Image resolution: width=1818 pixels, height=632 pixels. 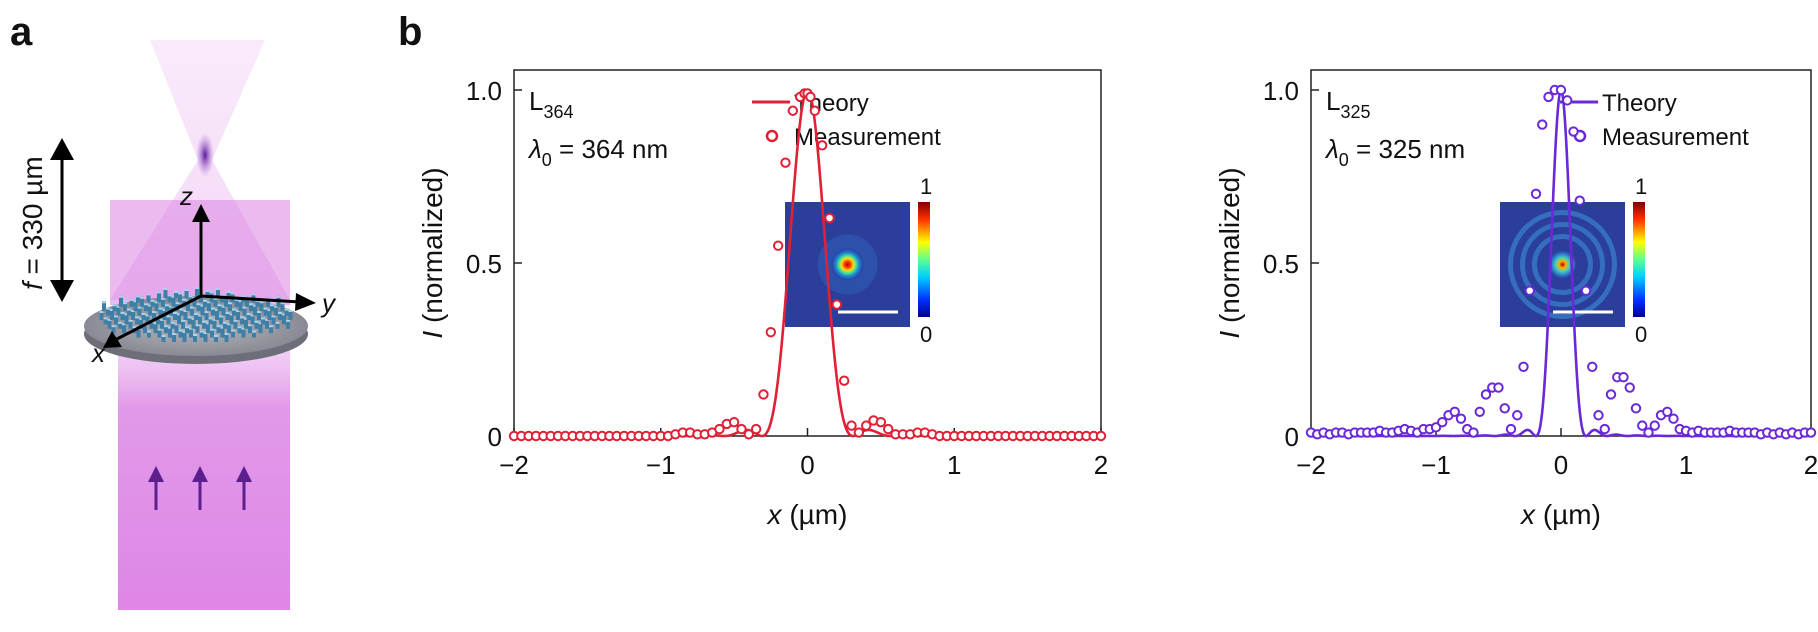 I want to click on lens-name-subscript: 364, so click(x=558, y=112).